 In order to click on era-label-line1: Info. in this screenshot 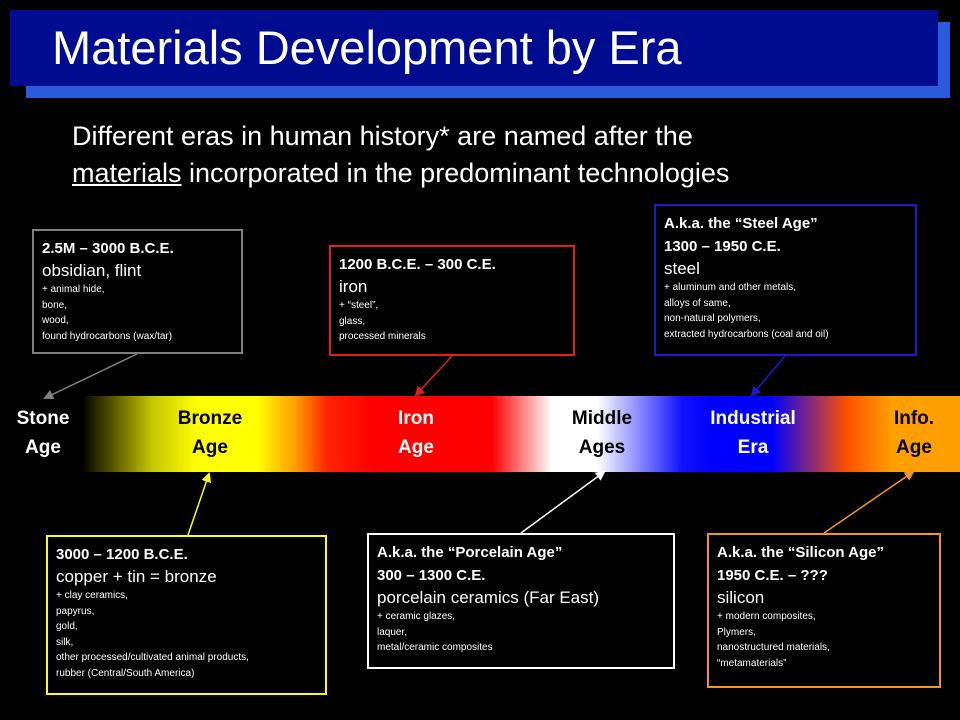, I will do `click(914, 418)`.